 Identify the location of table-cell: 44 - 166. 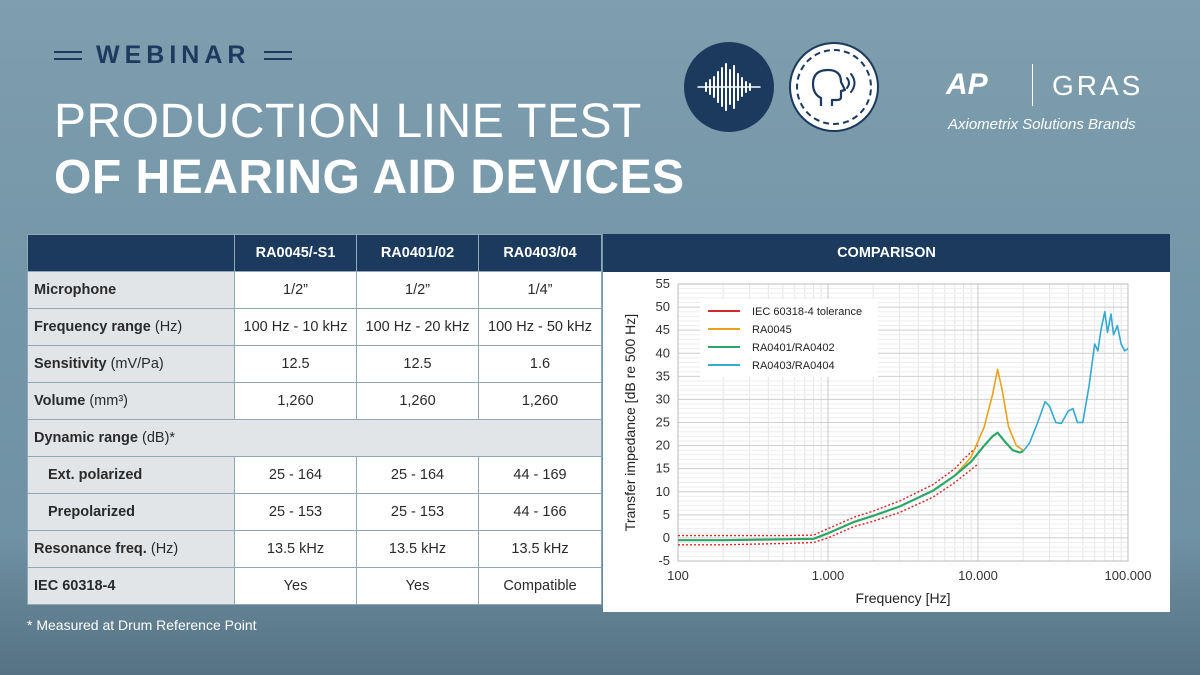
(540, 512).